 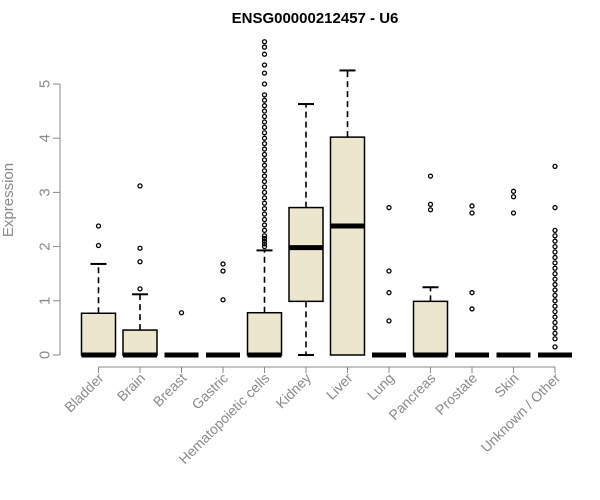 I want to click on x-tick-label: Skin, so click(x=506, y=385).